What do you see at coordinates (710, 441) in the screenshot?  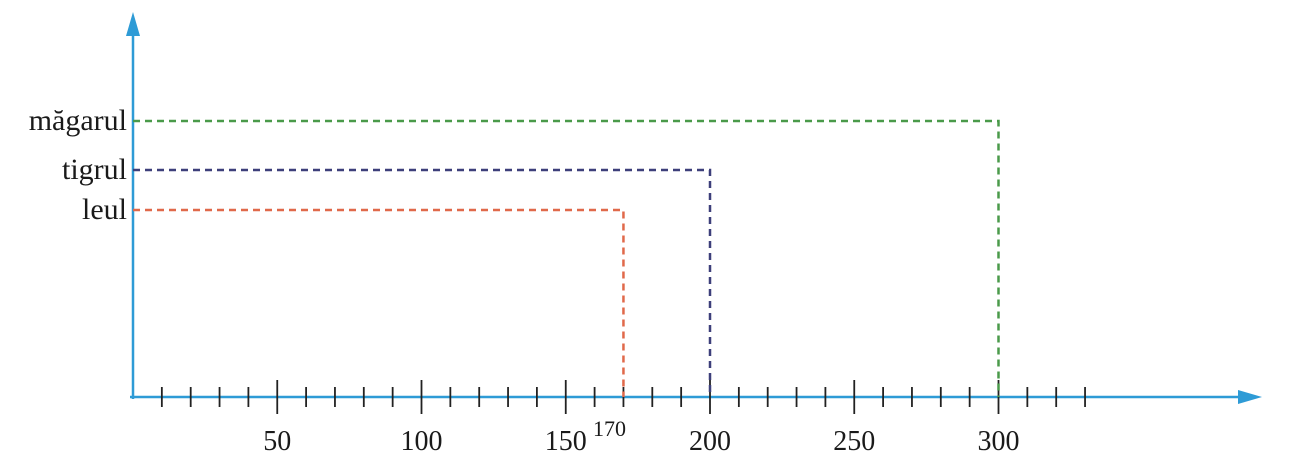 I see `x-tick-label: 200` at bounding box center [710, 441].